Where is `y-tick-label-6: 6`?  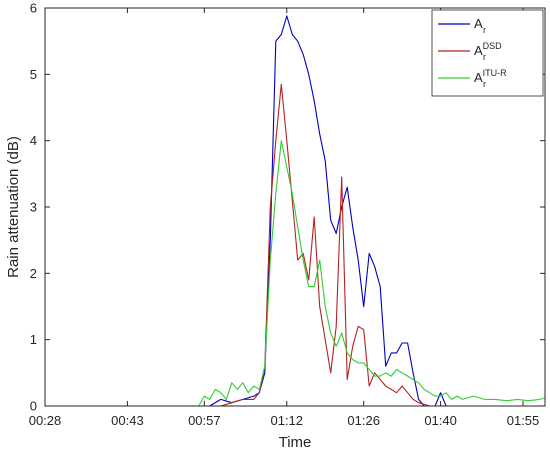
y-tick-label-6: 6 is located at coordinates (33, 8).